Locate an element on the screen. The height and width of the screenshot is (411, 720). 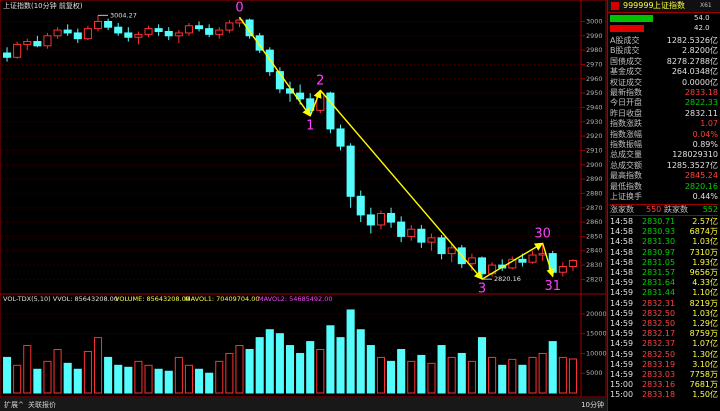
y-tick-label: 3000 is located at coordinates (594, 21).